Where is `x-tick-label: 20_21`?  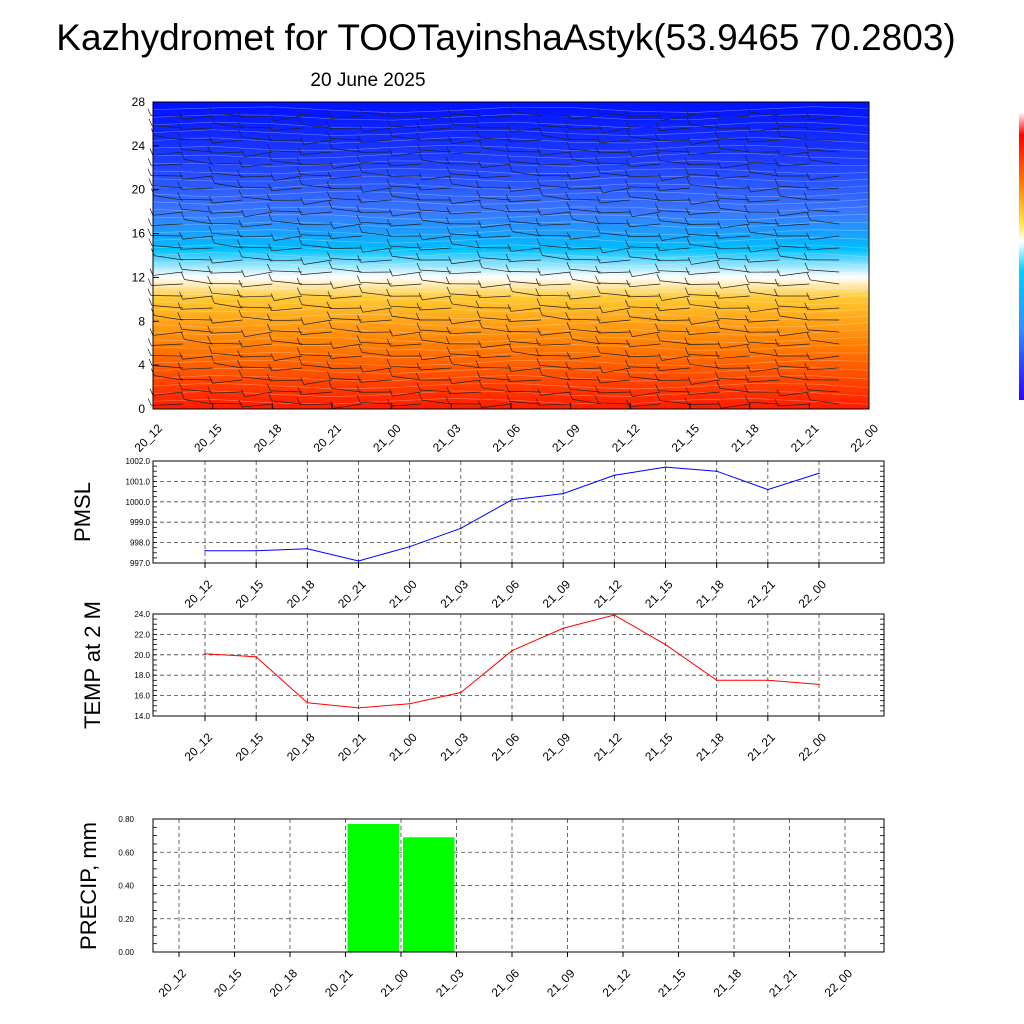
x-tick-label: 20_21 is located at coordinates (352, 594).